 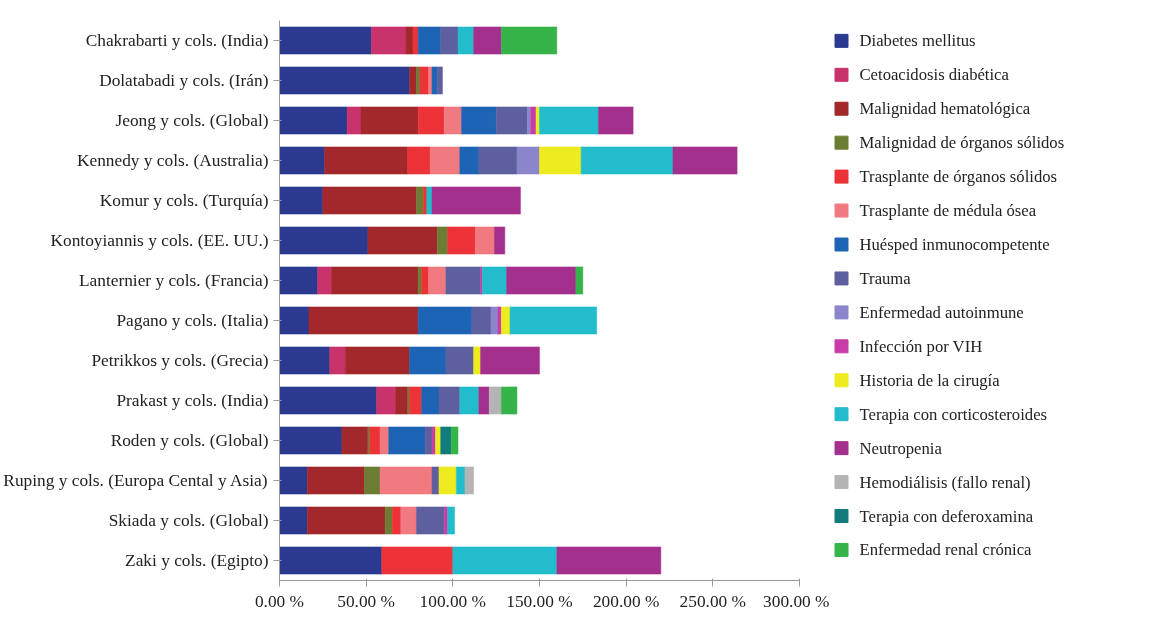 What do you see at coordinates (184, 80) in the screenshot?
I see `y-tick-label: Dolatabadi y cols. (Irán)` at bounding box center [184, 80].